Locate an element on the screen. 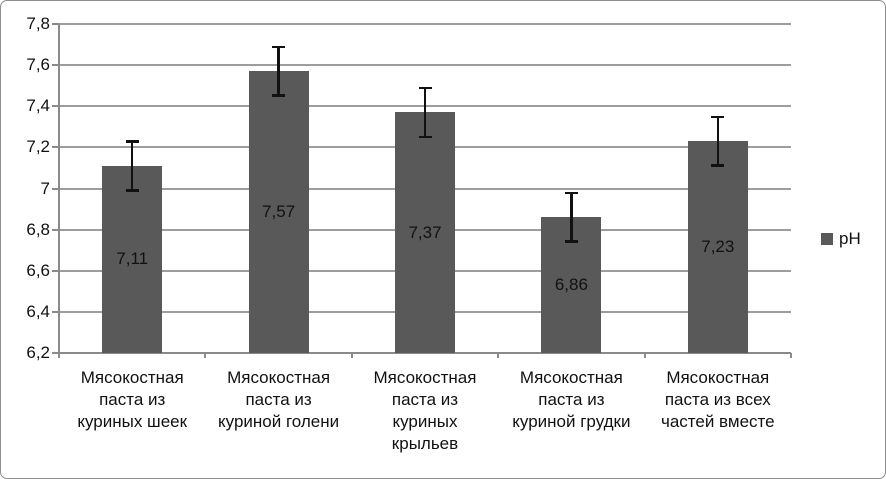 Image resolution: width=886 pixels, height=479 pixels. y-axis-tick-label: 7,4 is located at coordinates (38, 106).